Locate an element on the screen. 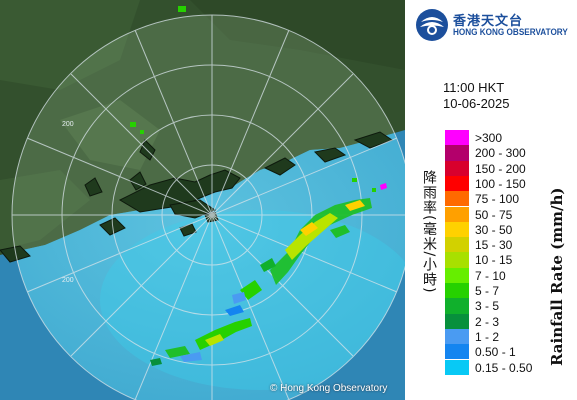  legend-row: 3 - 5 is located at coordinates (511, 306).